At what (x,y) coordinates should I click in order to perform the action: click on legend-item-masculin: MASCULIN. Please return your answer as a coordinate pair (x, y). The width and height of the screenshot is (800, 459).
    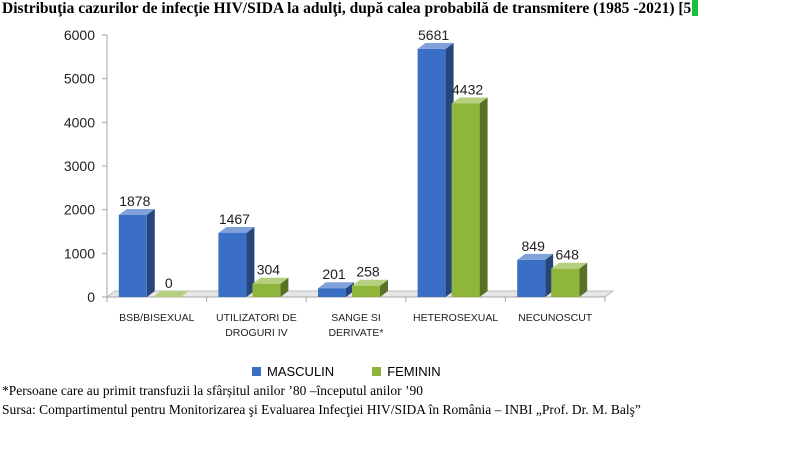
    Looking at the image, I should click on (293, 371).